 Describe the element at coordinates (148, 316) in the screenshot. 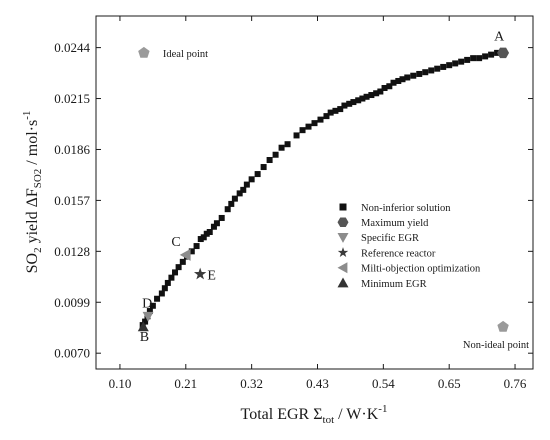

I see `specific-egr-point` at that location.